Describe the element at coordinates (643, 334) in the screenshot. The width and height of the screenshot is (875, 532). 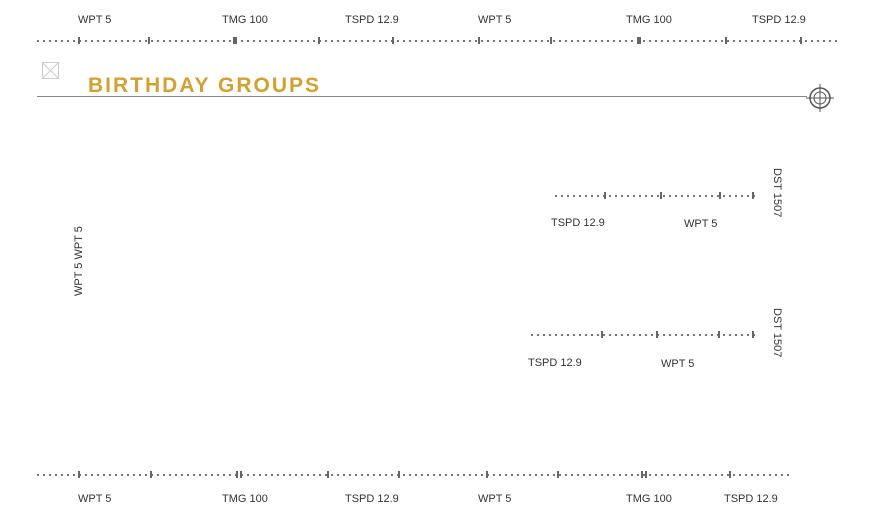
I see `panel2-ruler` at that location.